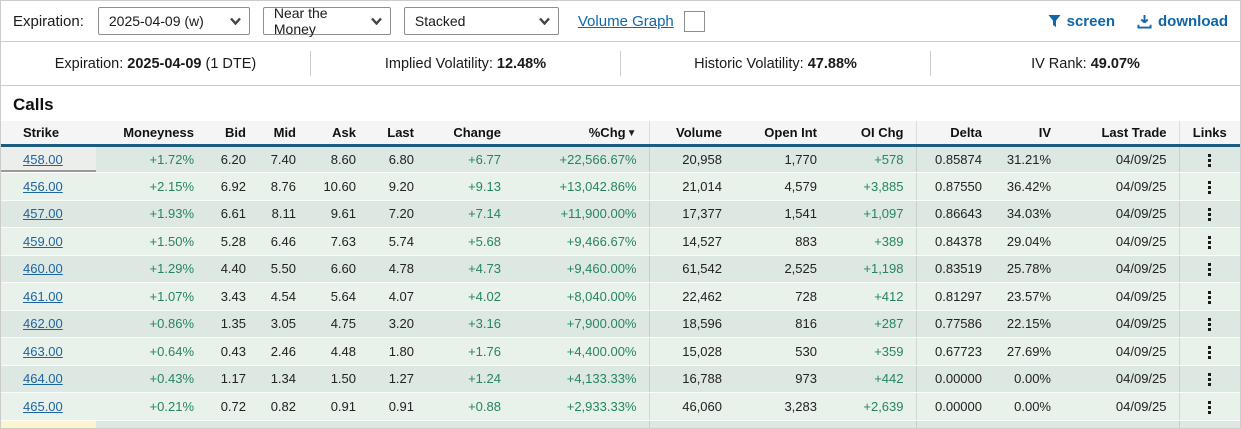  Describe the element at coordinates (397, 241) in the screenshot. I see `last-cell: 5.74` at that location.